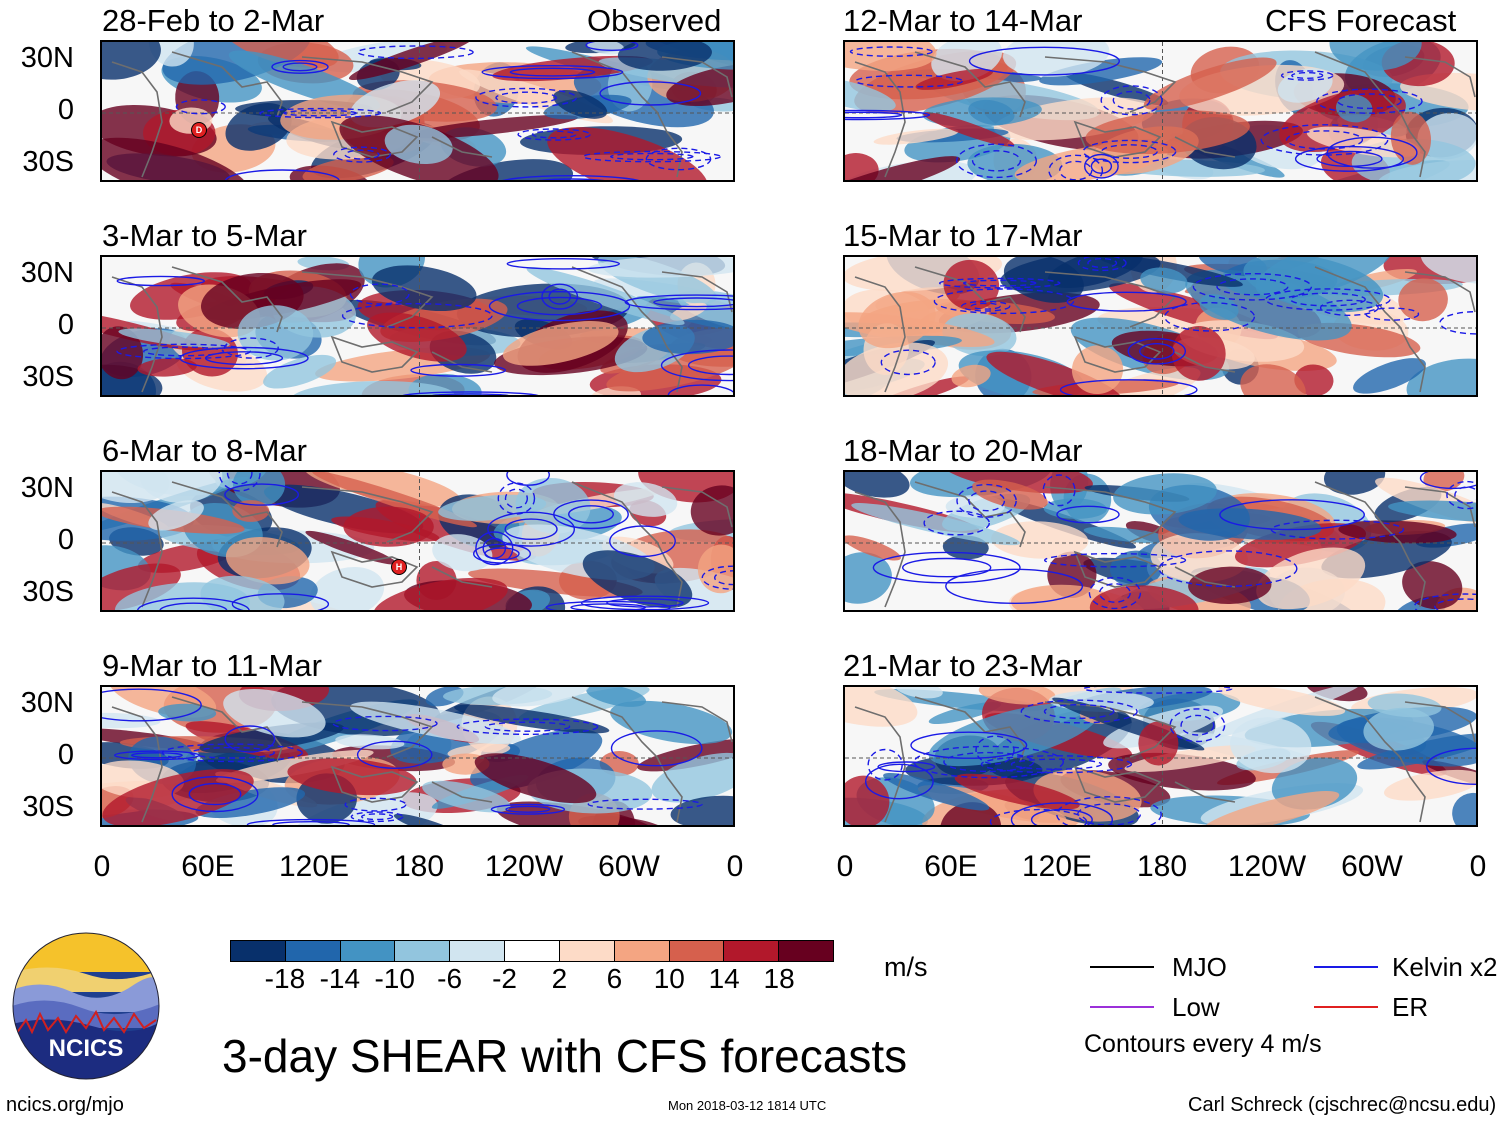 This screenshot has width=1510, height=1121. What do you see at coordinates (963, 235) in the screenshot?
I see `panel-title-right-1: 15-Mar to 17-Mar` at bounding box center [963, 235].